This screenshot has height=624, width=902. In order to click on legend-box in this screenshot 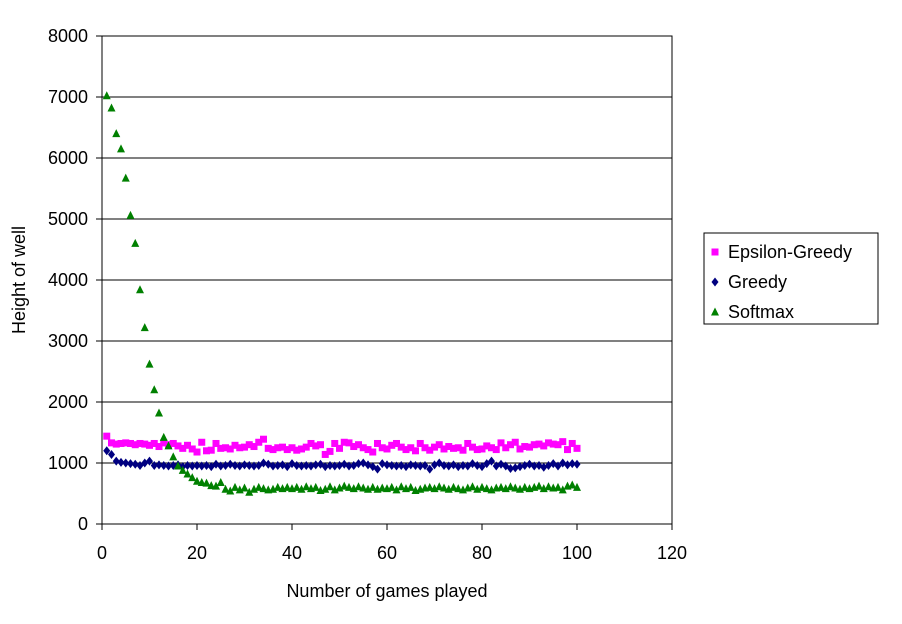, I will do `click(791, 278)`.